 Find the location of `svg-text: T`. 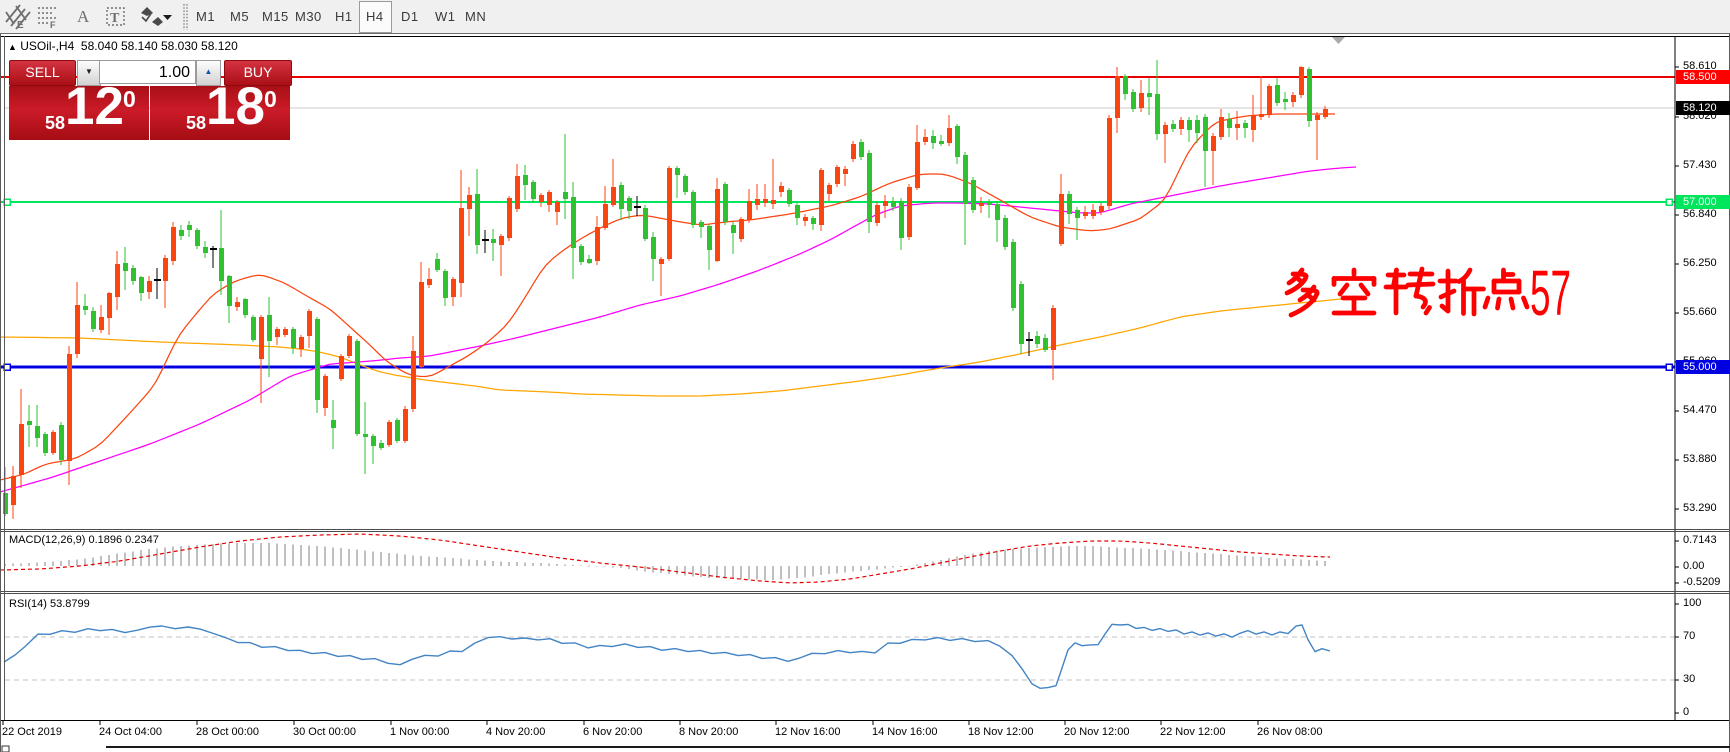

svg-text: T is located at coordinates (115, 18).